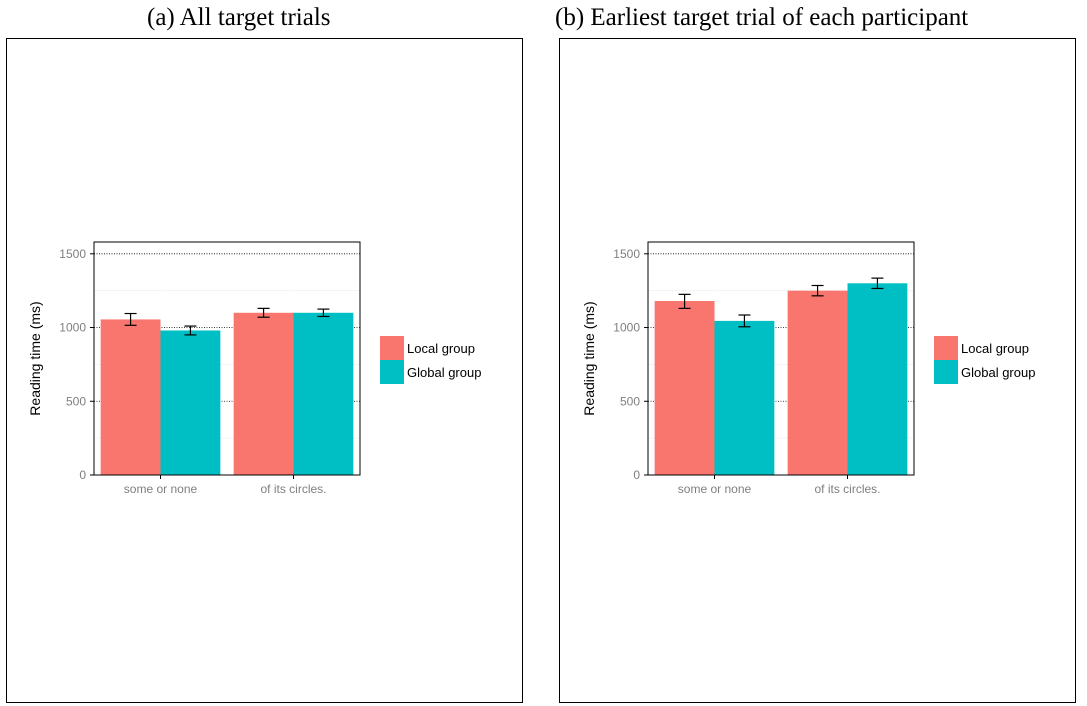 The width and height of the screenshot is (1087, 706). What do you see at coordinates (847, 489) in the screenshot?
I see `panel-b-x-tick-label: of its circles.` at bounding box center [847, 489].